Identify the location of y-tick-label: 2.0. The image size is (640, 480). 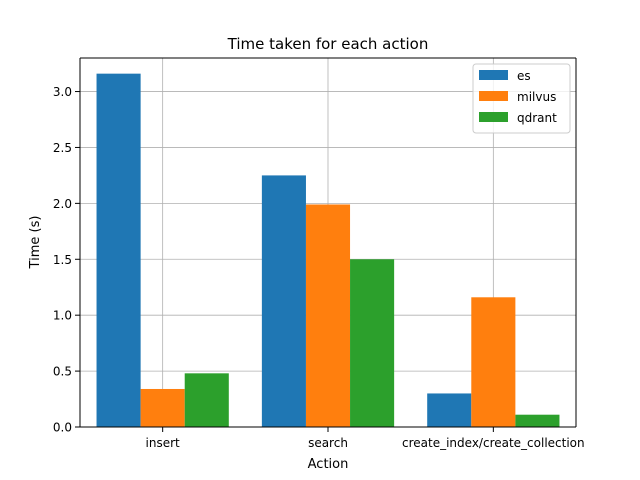
(62, 204).